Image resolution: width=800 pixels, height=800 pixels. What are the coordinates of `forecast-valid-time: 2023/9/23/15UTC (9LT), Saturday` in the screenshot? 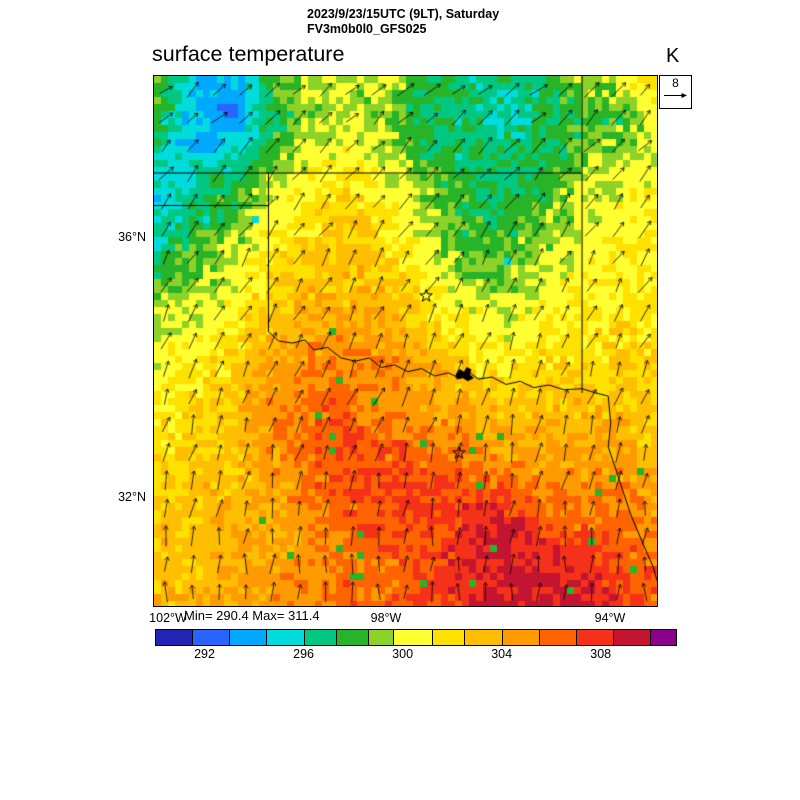 It's located at (403, 14).